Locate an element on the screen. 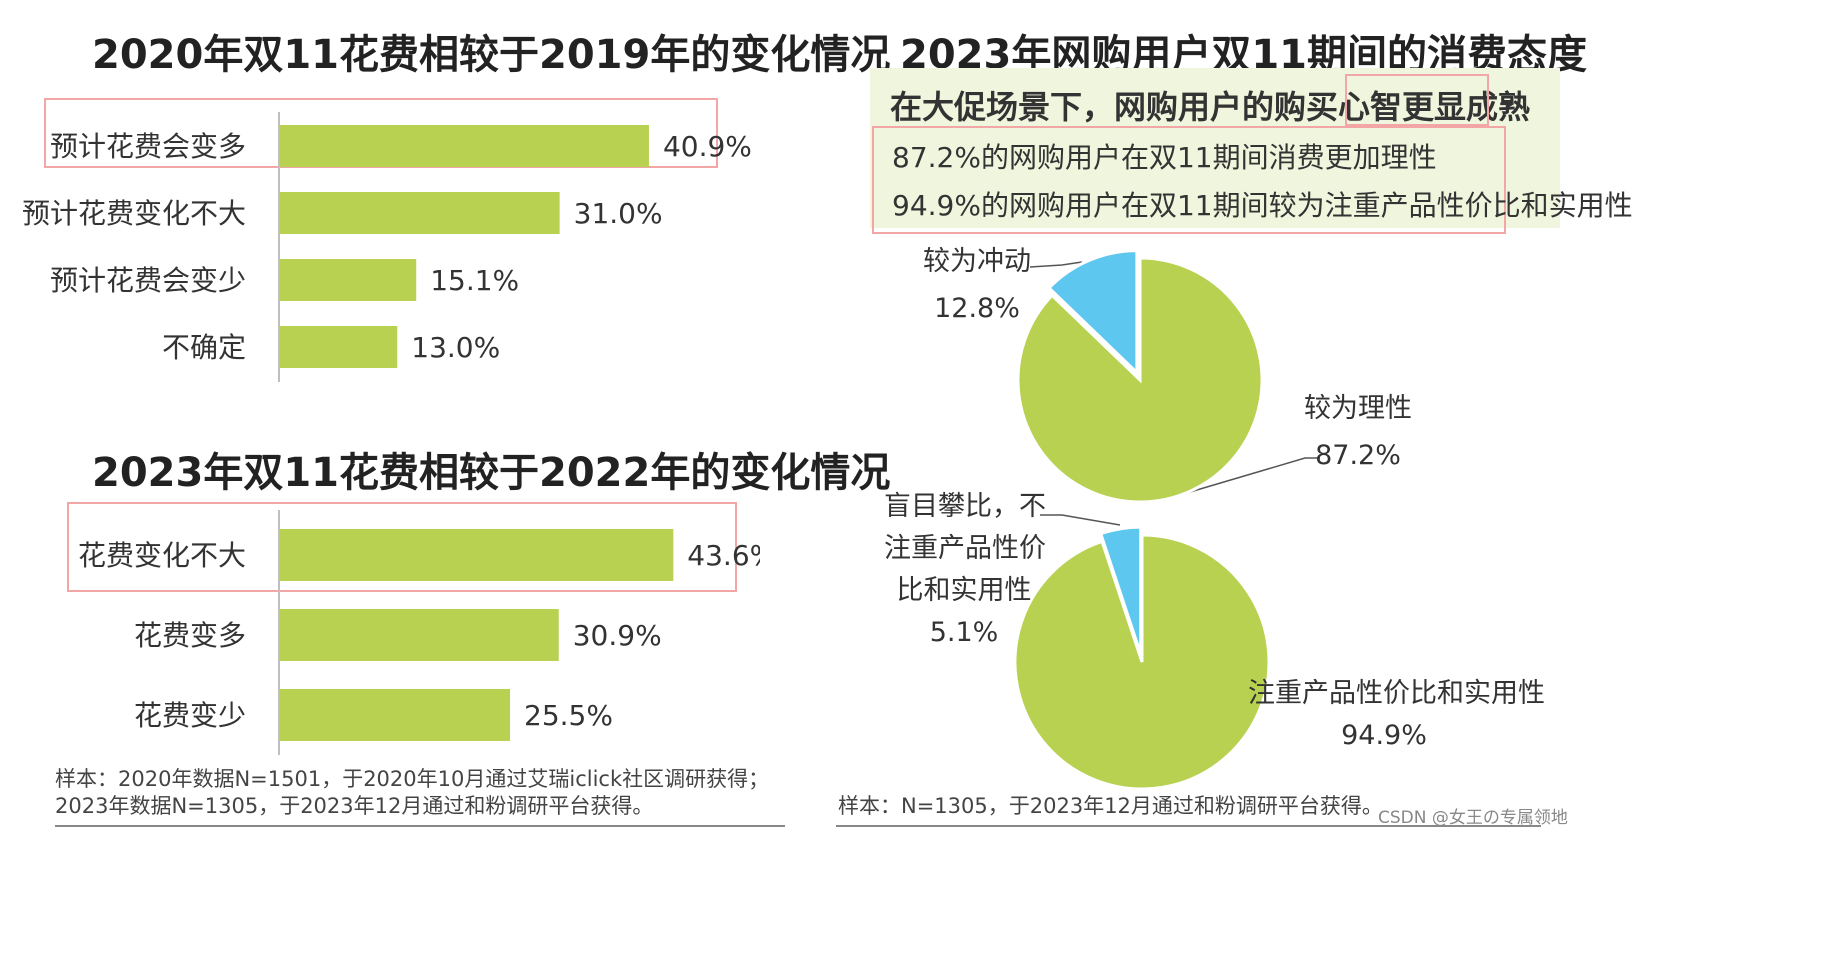 This screenshot has width=1848, height=978. pie2-slice-name-line1: 盲目攀比，不 is located at coordinates (965, 506).